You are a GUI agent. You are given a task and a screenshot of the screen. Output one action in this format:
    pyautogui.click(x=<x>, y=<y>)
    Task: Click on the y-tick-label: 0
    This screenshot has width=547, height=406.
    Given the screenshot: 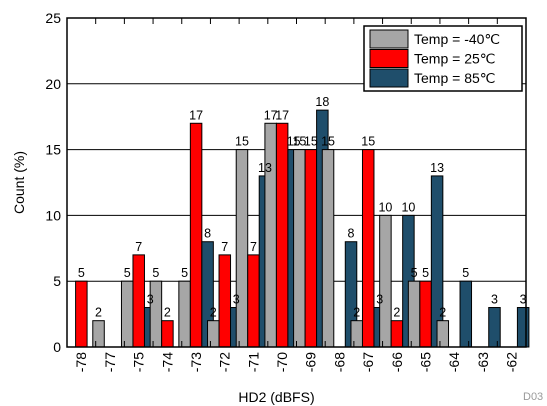 What is the action you would take?
    pyautogui.click(x=57, y=347)
    